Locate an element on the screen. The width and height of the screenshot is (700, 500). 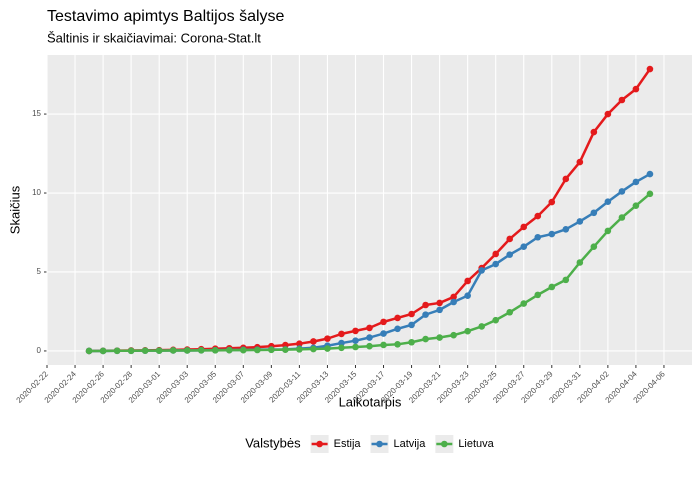
legend-label: Estija is located at coordinates (348, 444).